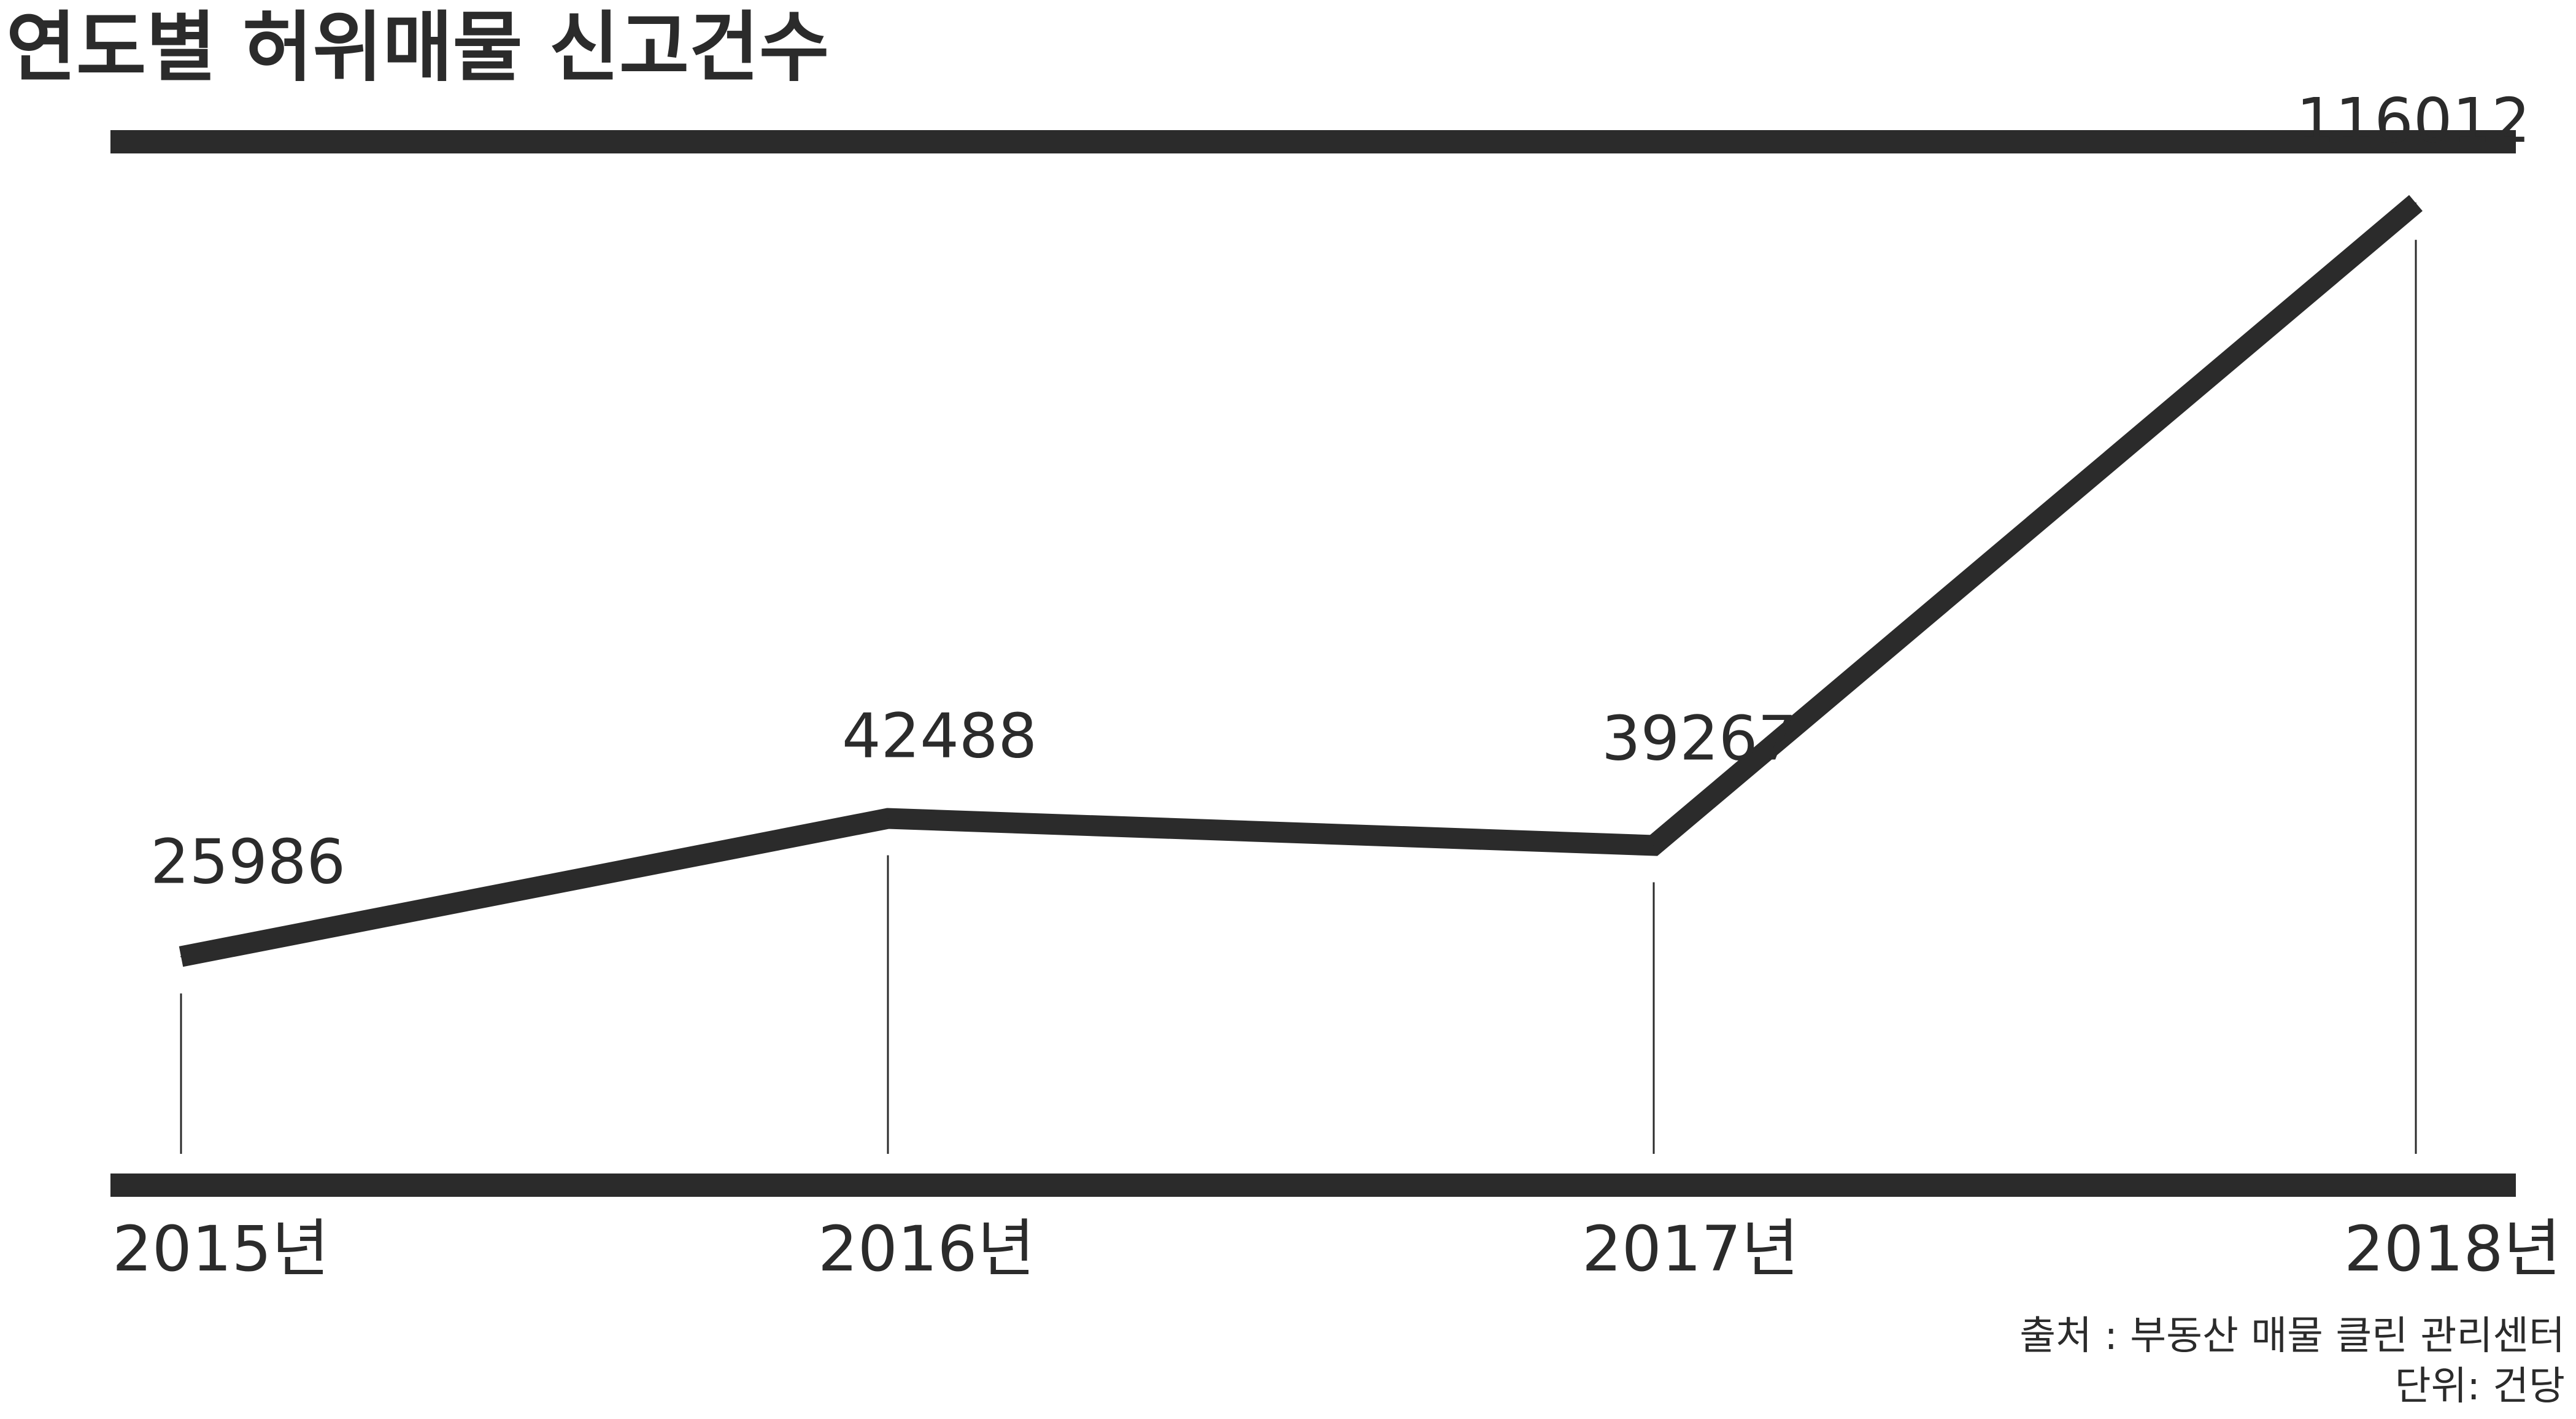 The height and width of the screenshot is (1419, 2576). What do you see at coordinates (2413, 121) in the screenshot?
I see `data-label-2018년: 116012` at bounding box center [2413, 121].